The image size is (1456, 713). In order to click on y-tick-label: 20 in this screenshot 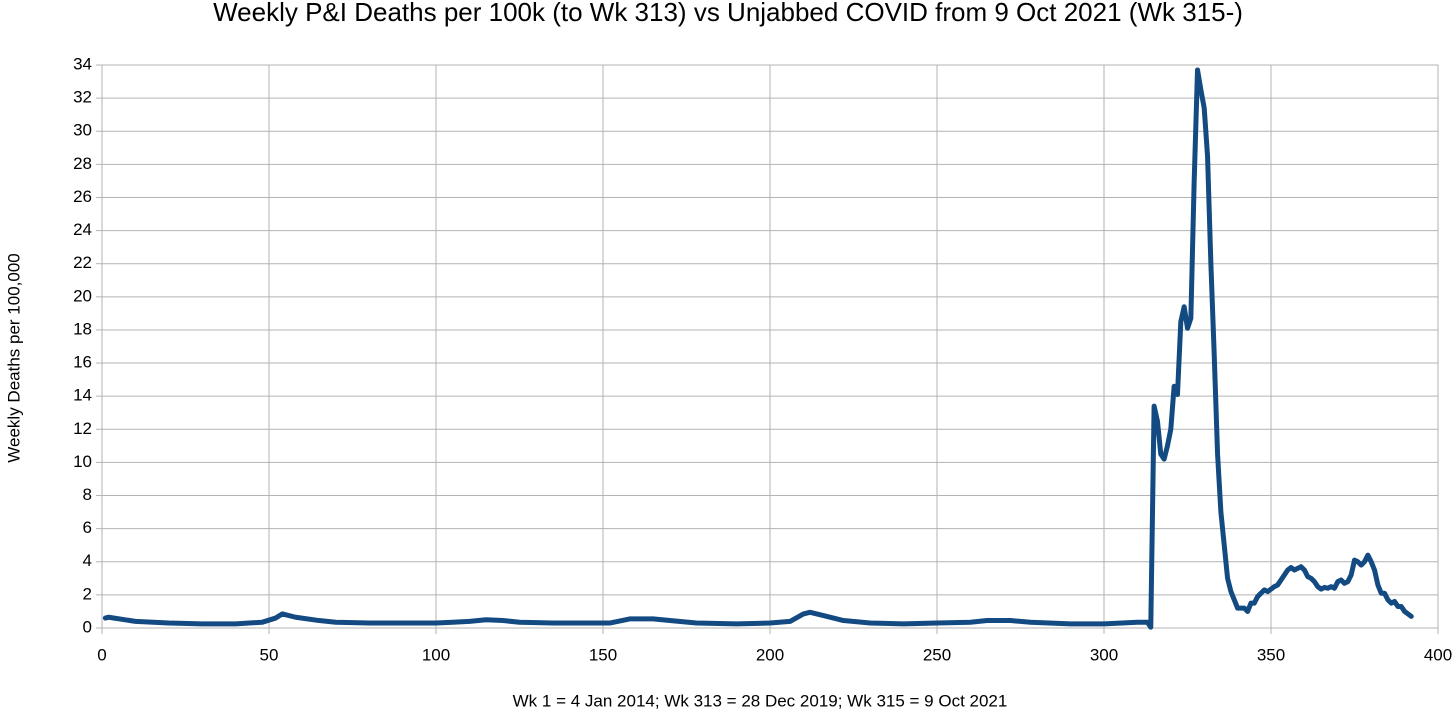, I will do `click(82, 295)`.